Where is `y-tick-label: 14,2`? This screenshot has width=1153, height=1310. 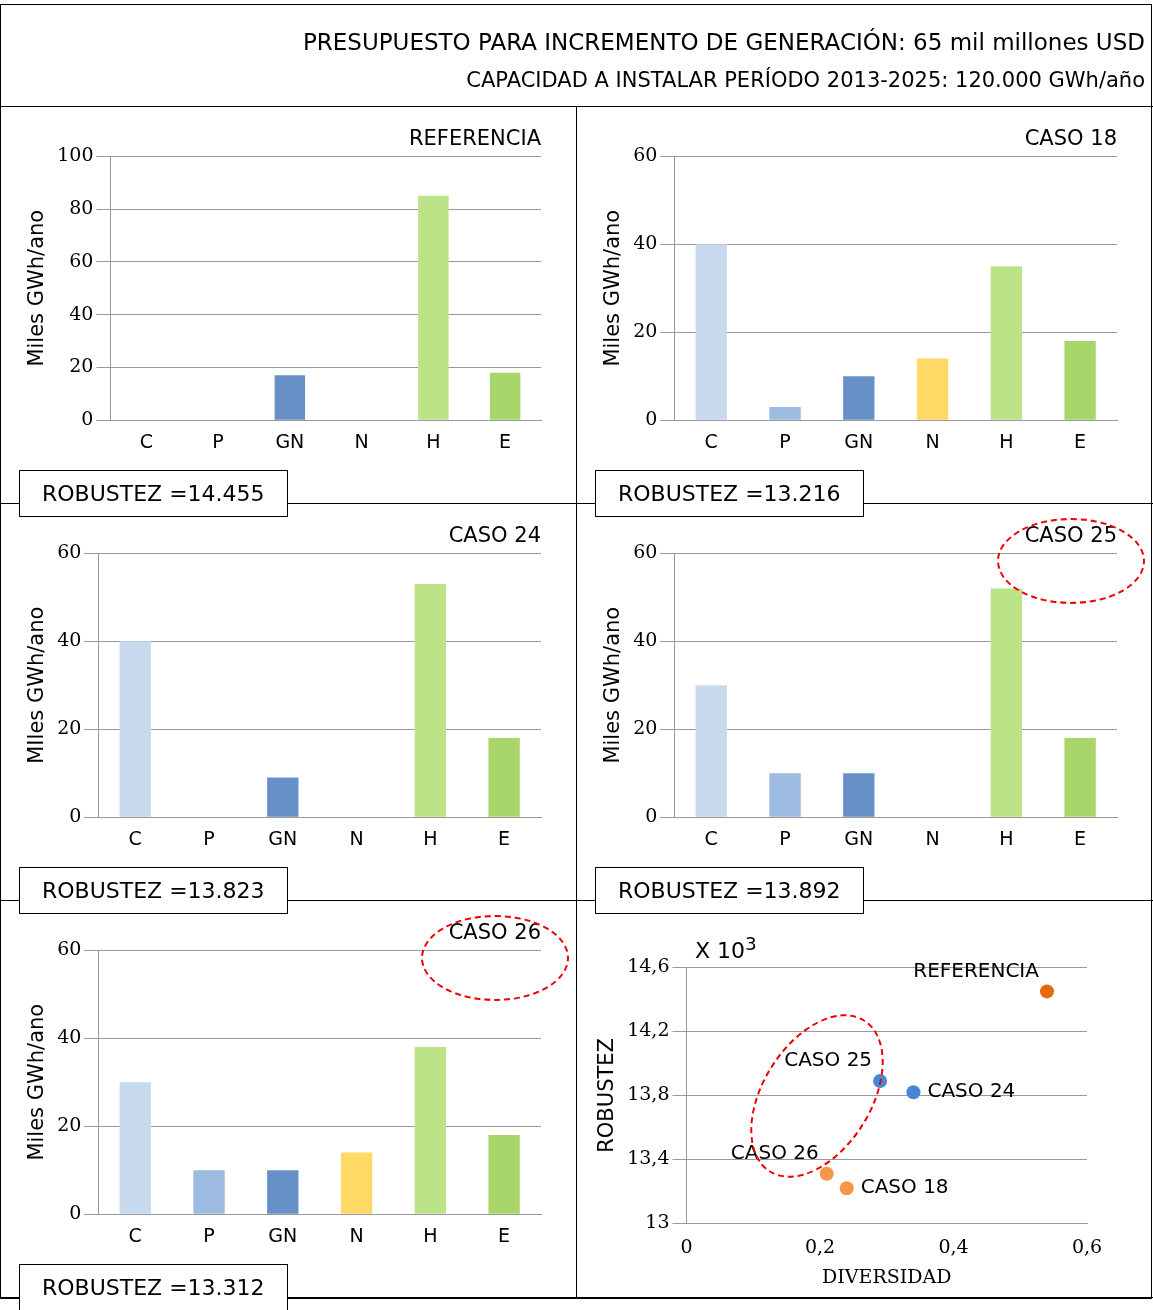
y-tick-label: 14,2 is located at coordinates (648, 1029).